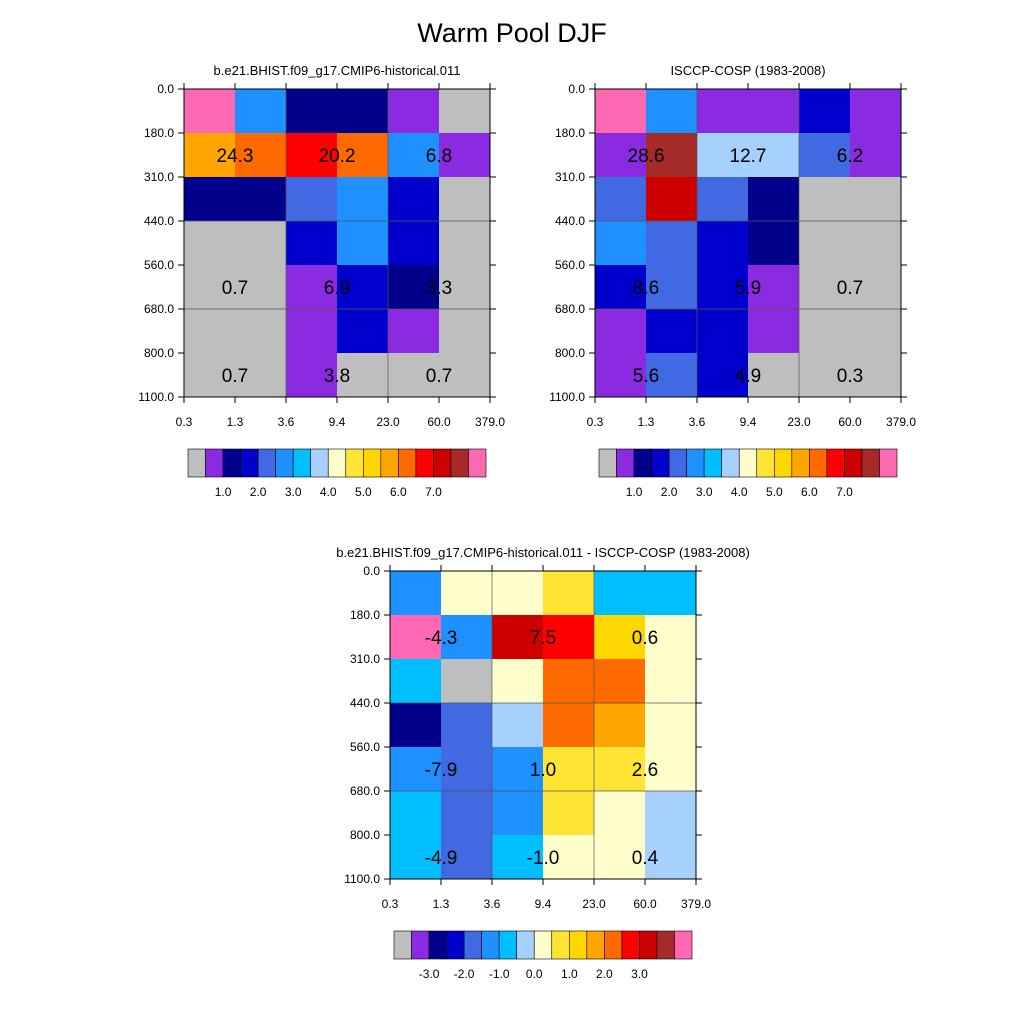  Describe the element at coordinates (337, 70) in the screenshot. I see `panel-1-subtitle: b.e21.BHIST.f09_g17.CMIP6-historical.011` at that location.